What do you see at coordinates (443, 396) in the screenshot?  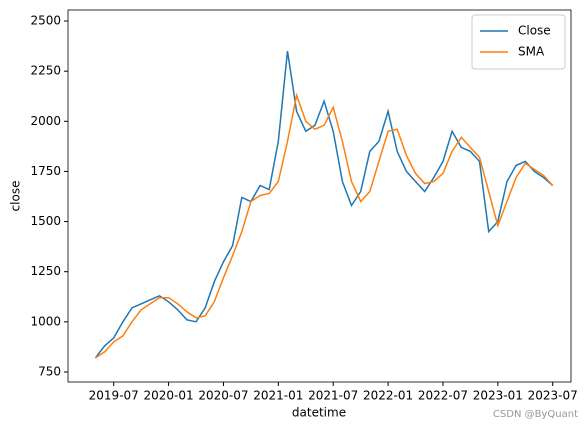 I see `x-tick-label: 2022-07` at bounding box center [443, 396].